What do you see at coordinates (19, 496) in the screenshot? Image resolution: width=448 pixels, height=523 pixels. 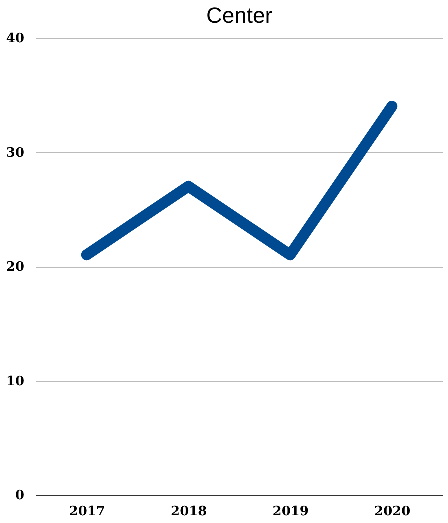 I see `y-tick-label: 0` at bounding box center [19, 496].